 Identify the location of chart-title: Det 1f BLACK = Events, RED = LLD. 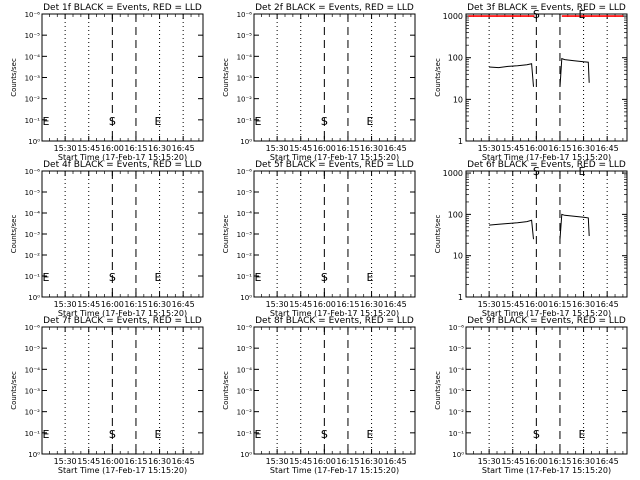
(122, 8).